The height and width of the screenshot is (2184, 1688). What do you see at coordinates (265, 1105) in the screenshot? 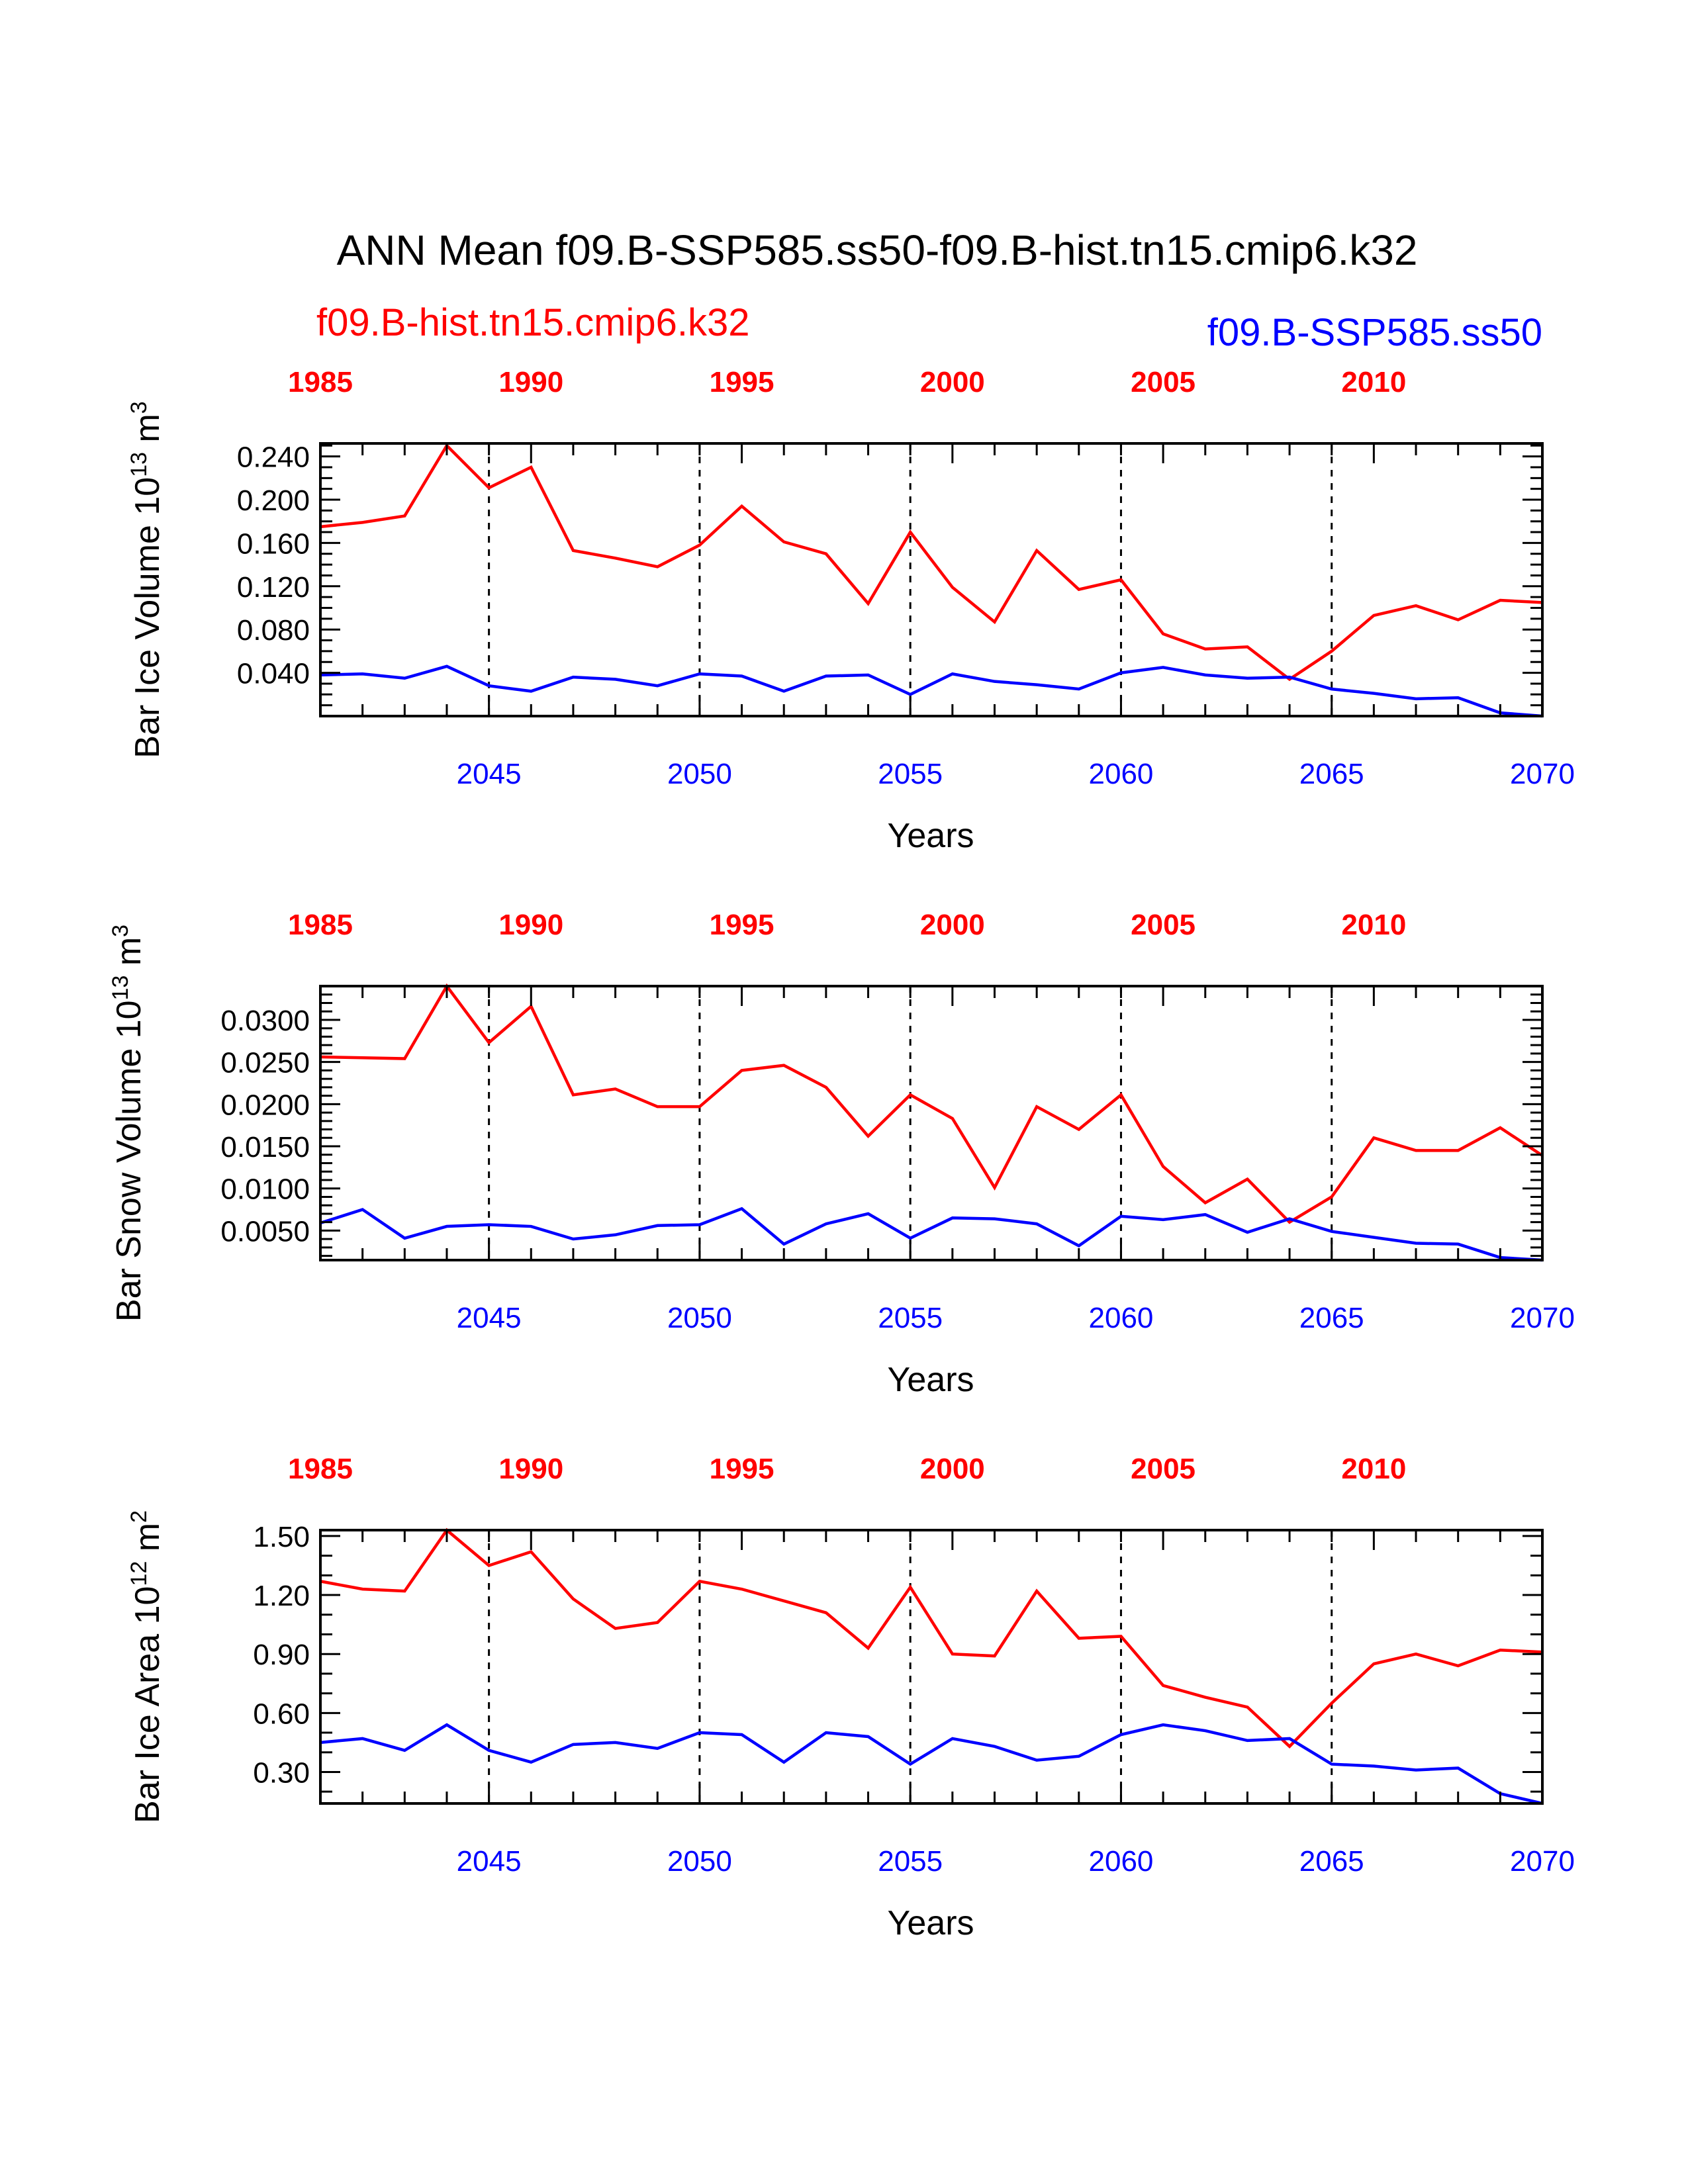
I see `y-tick-label: 0.0200` at bounding box center [265, 1105].